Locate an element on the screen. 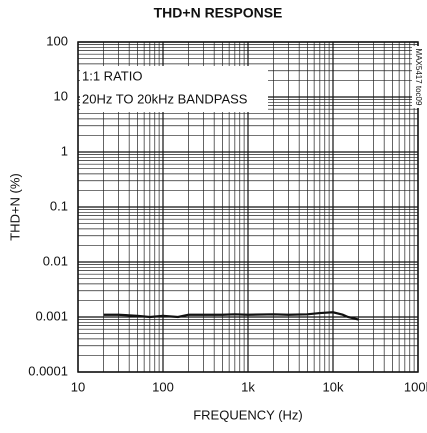 This screenshot has width=427, height=433. figure-id-box is located at coordinates (418, 77).